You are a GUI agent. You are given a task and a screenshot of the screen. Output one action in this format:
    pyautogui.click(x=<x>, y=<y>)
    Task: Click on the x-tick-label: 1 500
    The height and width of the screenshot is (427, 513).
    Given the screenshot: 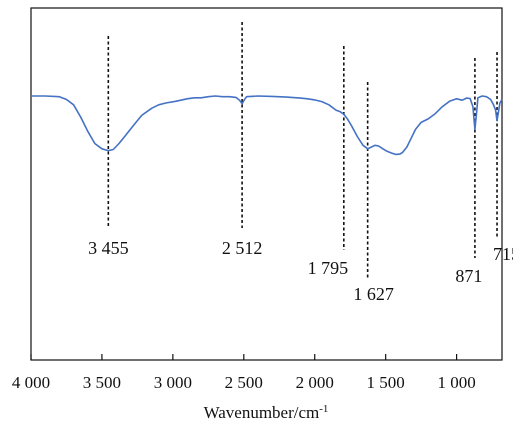 What is the action you would take?
    pyautogui.click(x=386, y=382)
    